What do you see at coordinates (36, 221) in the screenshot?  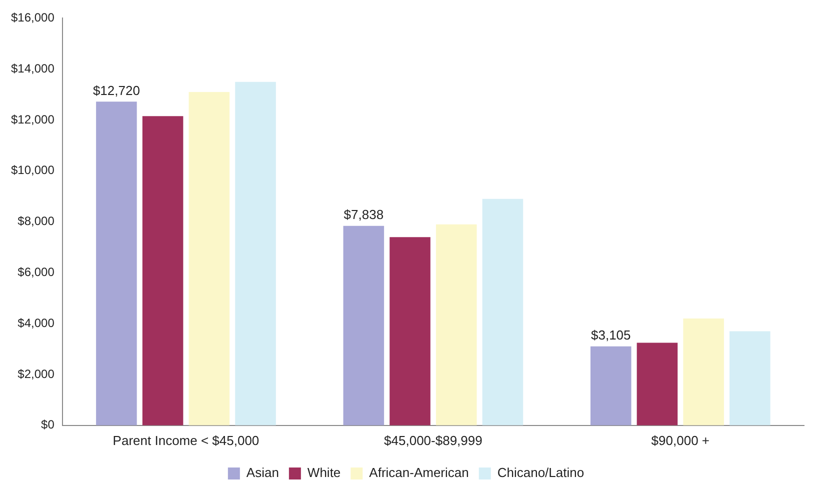 I see `y-tick-label: $8,000` at bounding box center [36, 221].